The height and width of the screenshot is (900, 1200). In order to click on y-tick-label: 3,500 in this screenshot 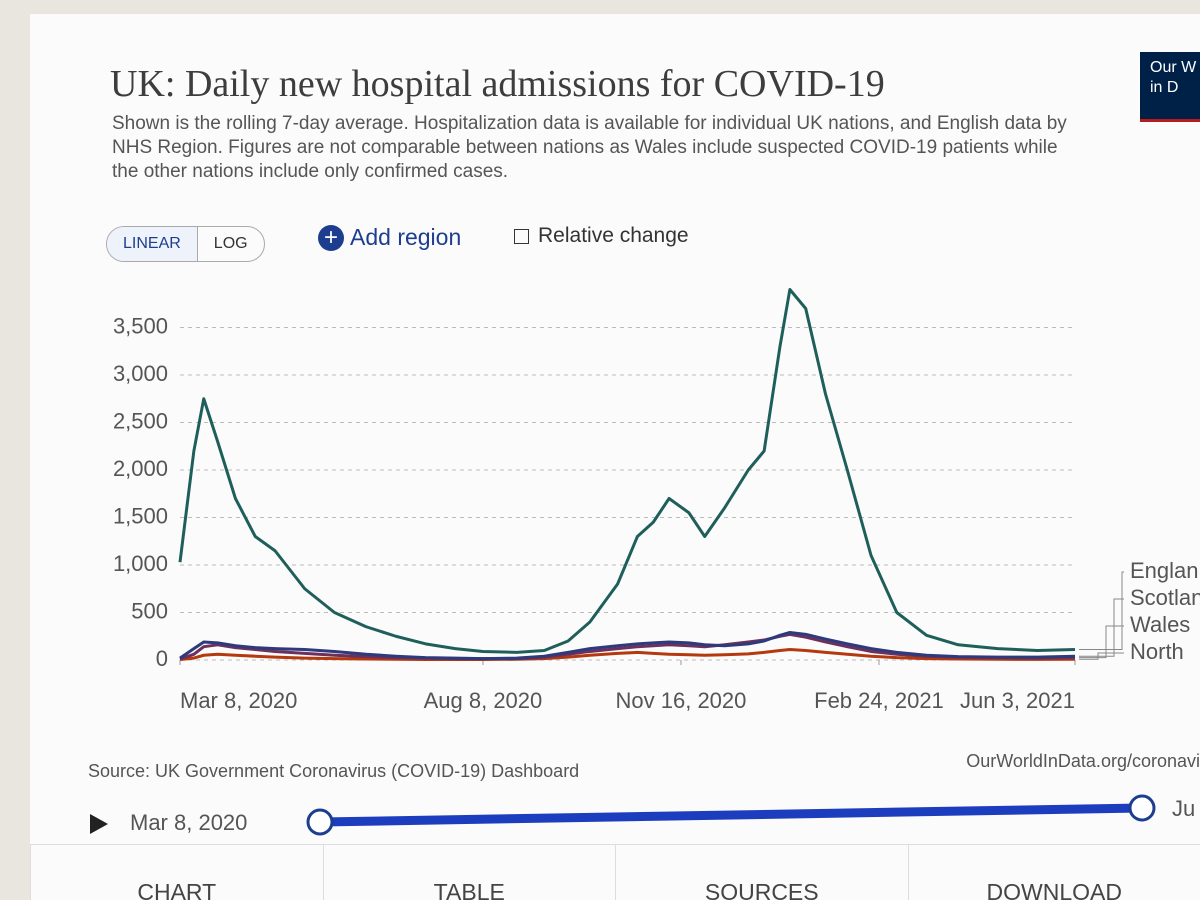, I will do `click(140, 325)`.